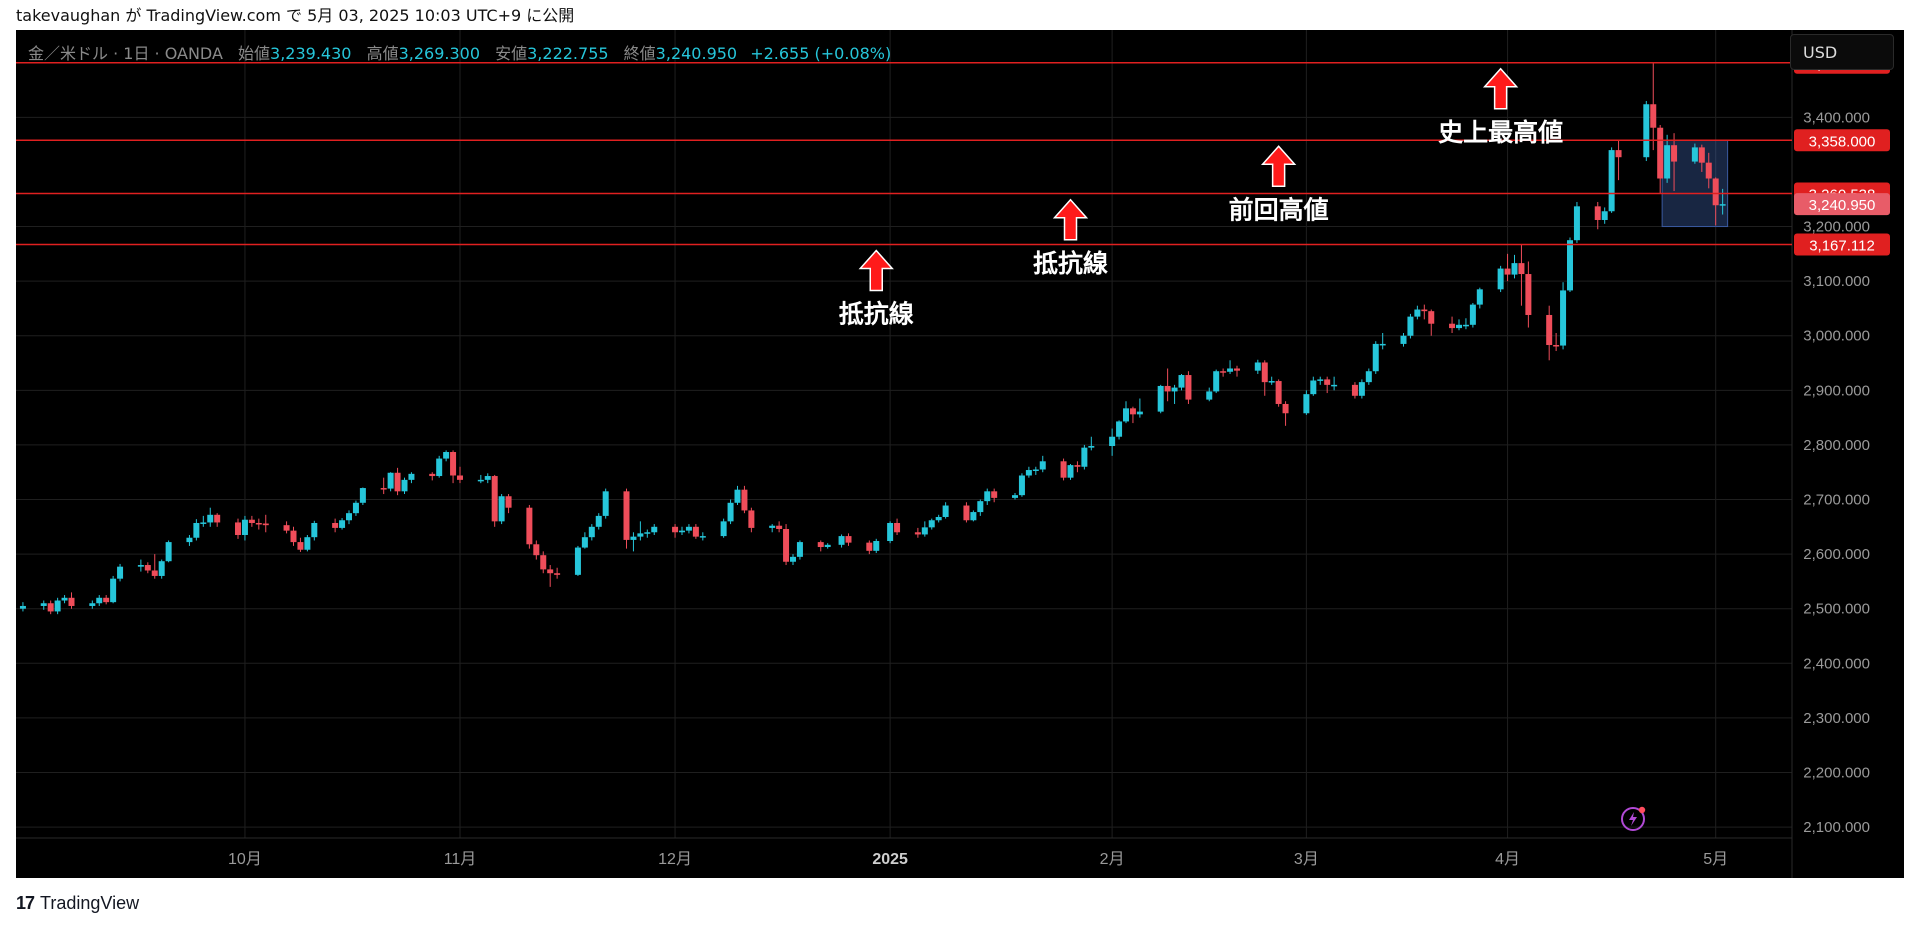  I want to click on annotation-label: 抵抗線, so click(1070, 263).